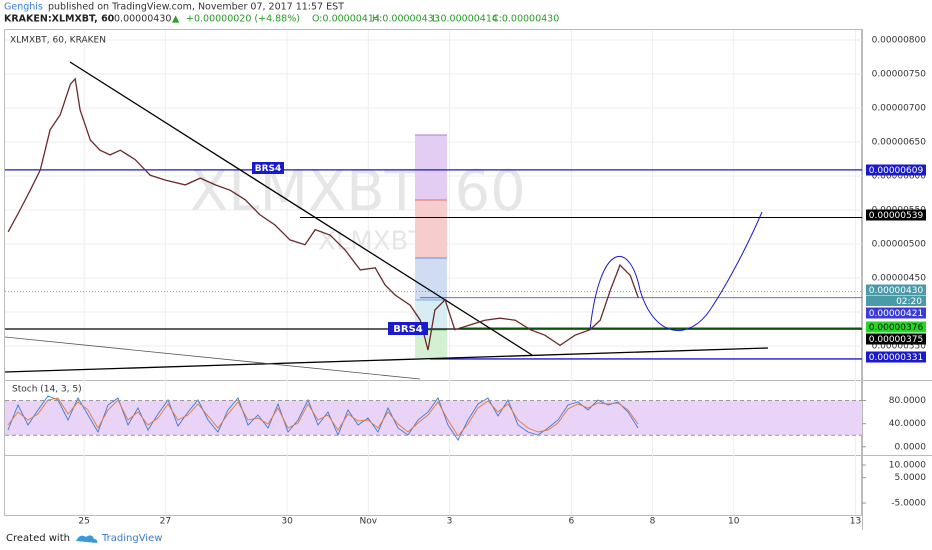 Image resolution: width=932 pixels, height=550 pixels. What do you see at coordinates (899, 279) in the screenshot?
I see `y-tick-label: 0.00000450` at bounding box center [899, 279].